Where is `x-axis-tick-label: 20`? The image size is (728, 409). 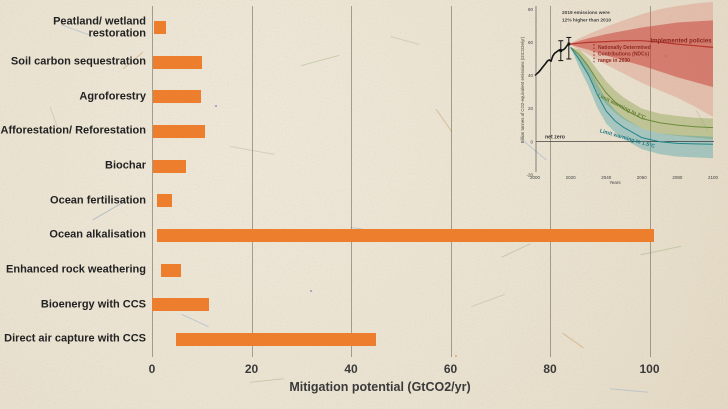
x-axis-tick-label: 20 is located at coordinates (251, 369).